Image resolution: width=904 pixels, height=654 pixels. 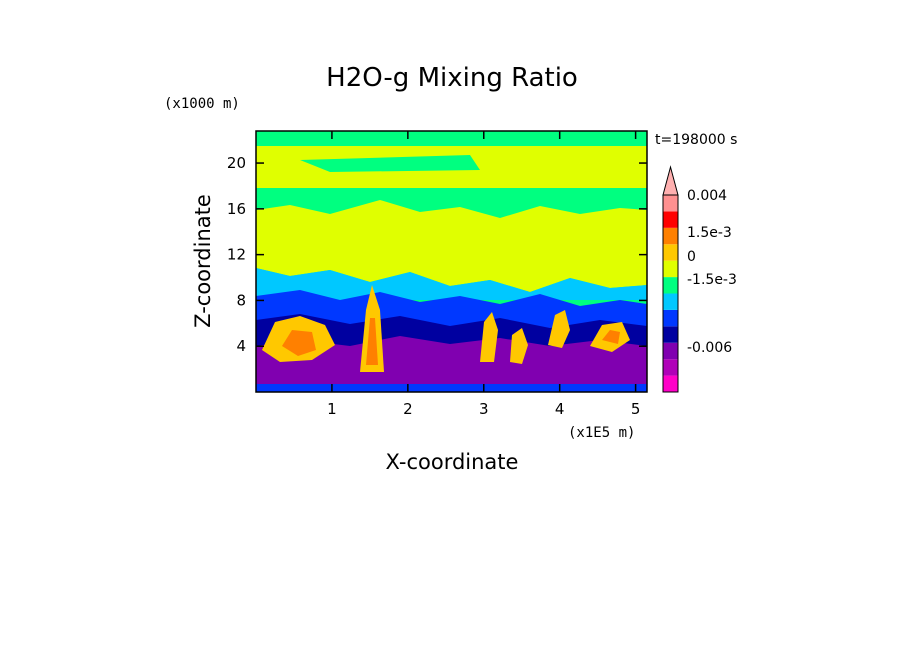 What do you see at coordinates (241, 300) in the screenshot?
I see `y-tick-label-1: 8` at bounding box center [241, 300].